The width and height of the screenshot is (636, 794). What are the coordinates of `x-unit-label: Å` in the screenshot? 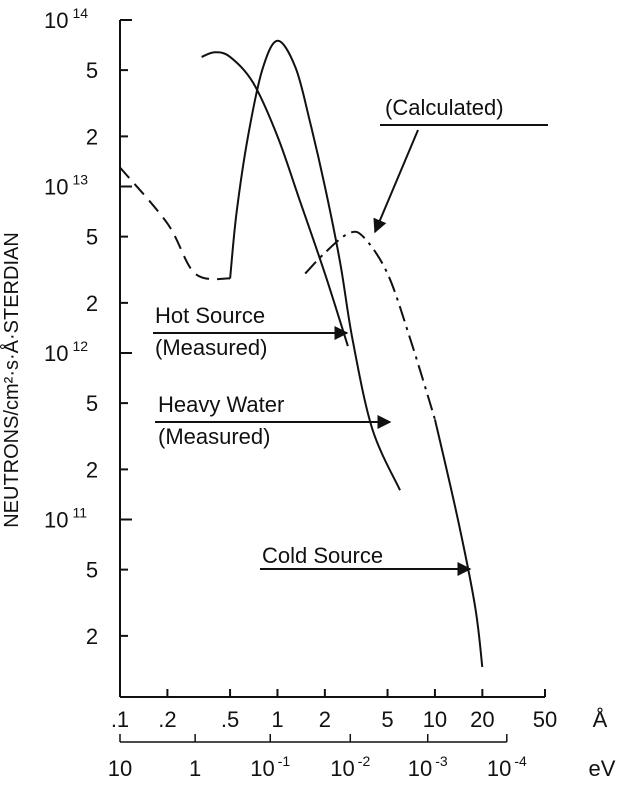 It's located at (600, 719).